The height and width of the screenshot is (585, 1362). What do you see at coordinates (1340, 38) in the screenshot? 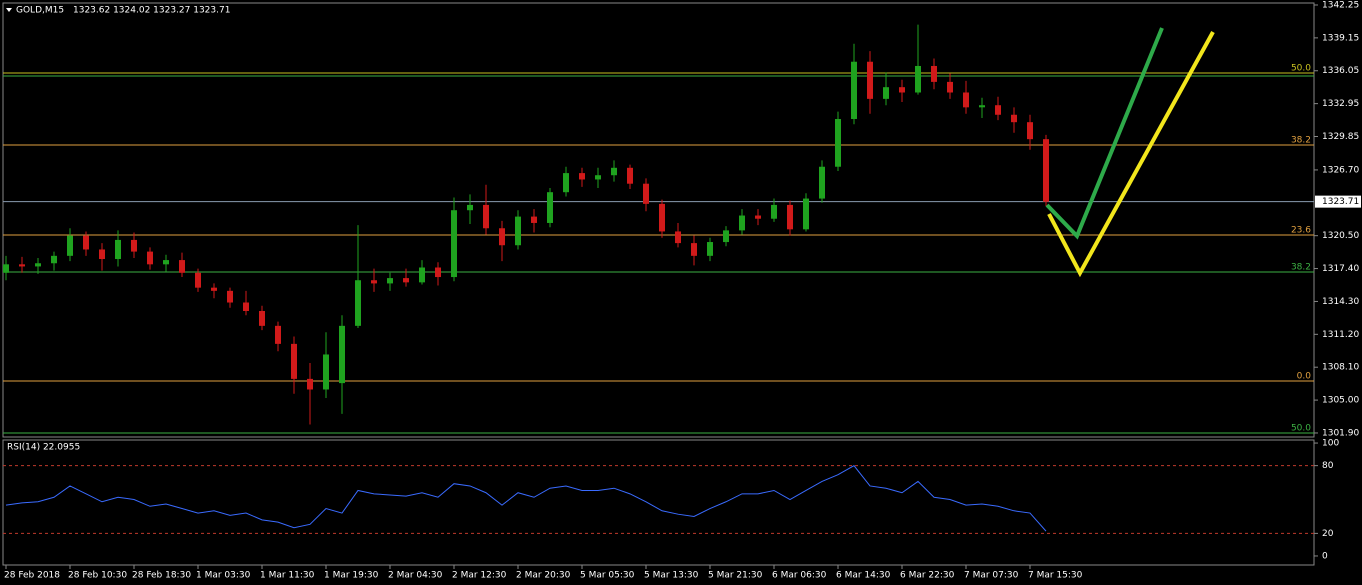
I see `y-tick-label: 1339.15` at bounding box center [1340, 38].